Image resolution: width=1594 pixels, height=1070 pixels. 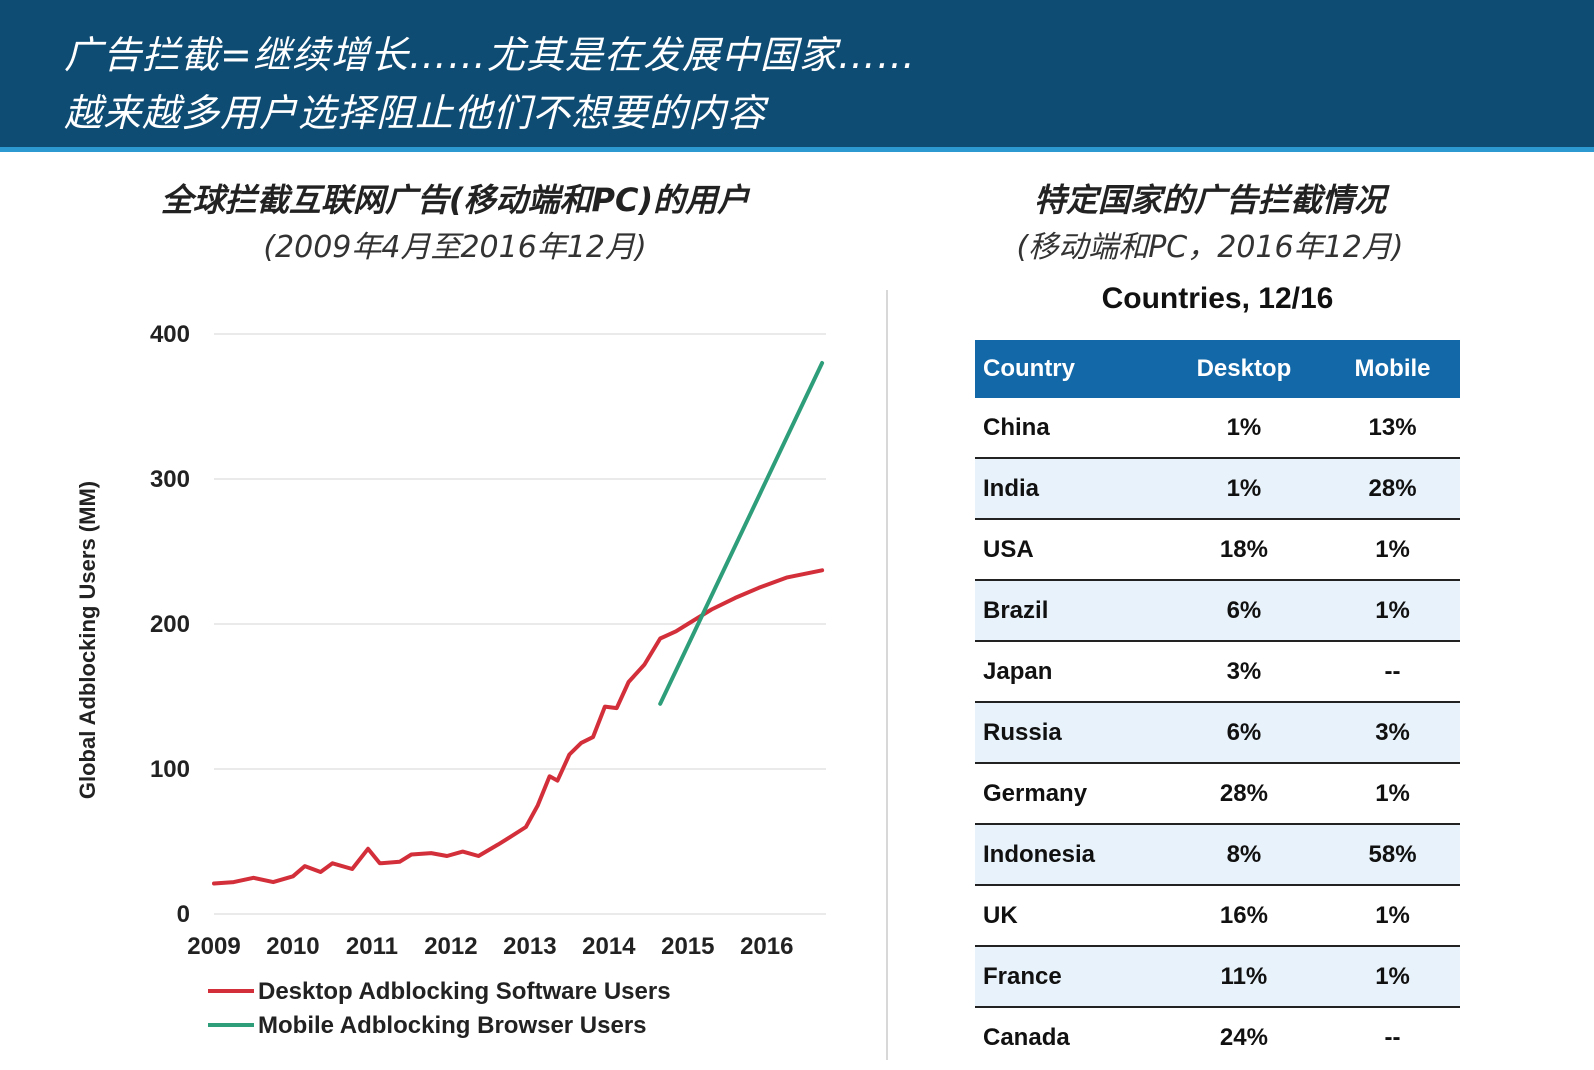 What do you see at coordinates (490, 946) in the screenshot?
I see `x-tick-labels: 2009 2010 2011 2012 2013 2014 2015 2016` at bounding box center [490, 946].